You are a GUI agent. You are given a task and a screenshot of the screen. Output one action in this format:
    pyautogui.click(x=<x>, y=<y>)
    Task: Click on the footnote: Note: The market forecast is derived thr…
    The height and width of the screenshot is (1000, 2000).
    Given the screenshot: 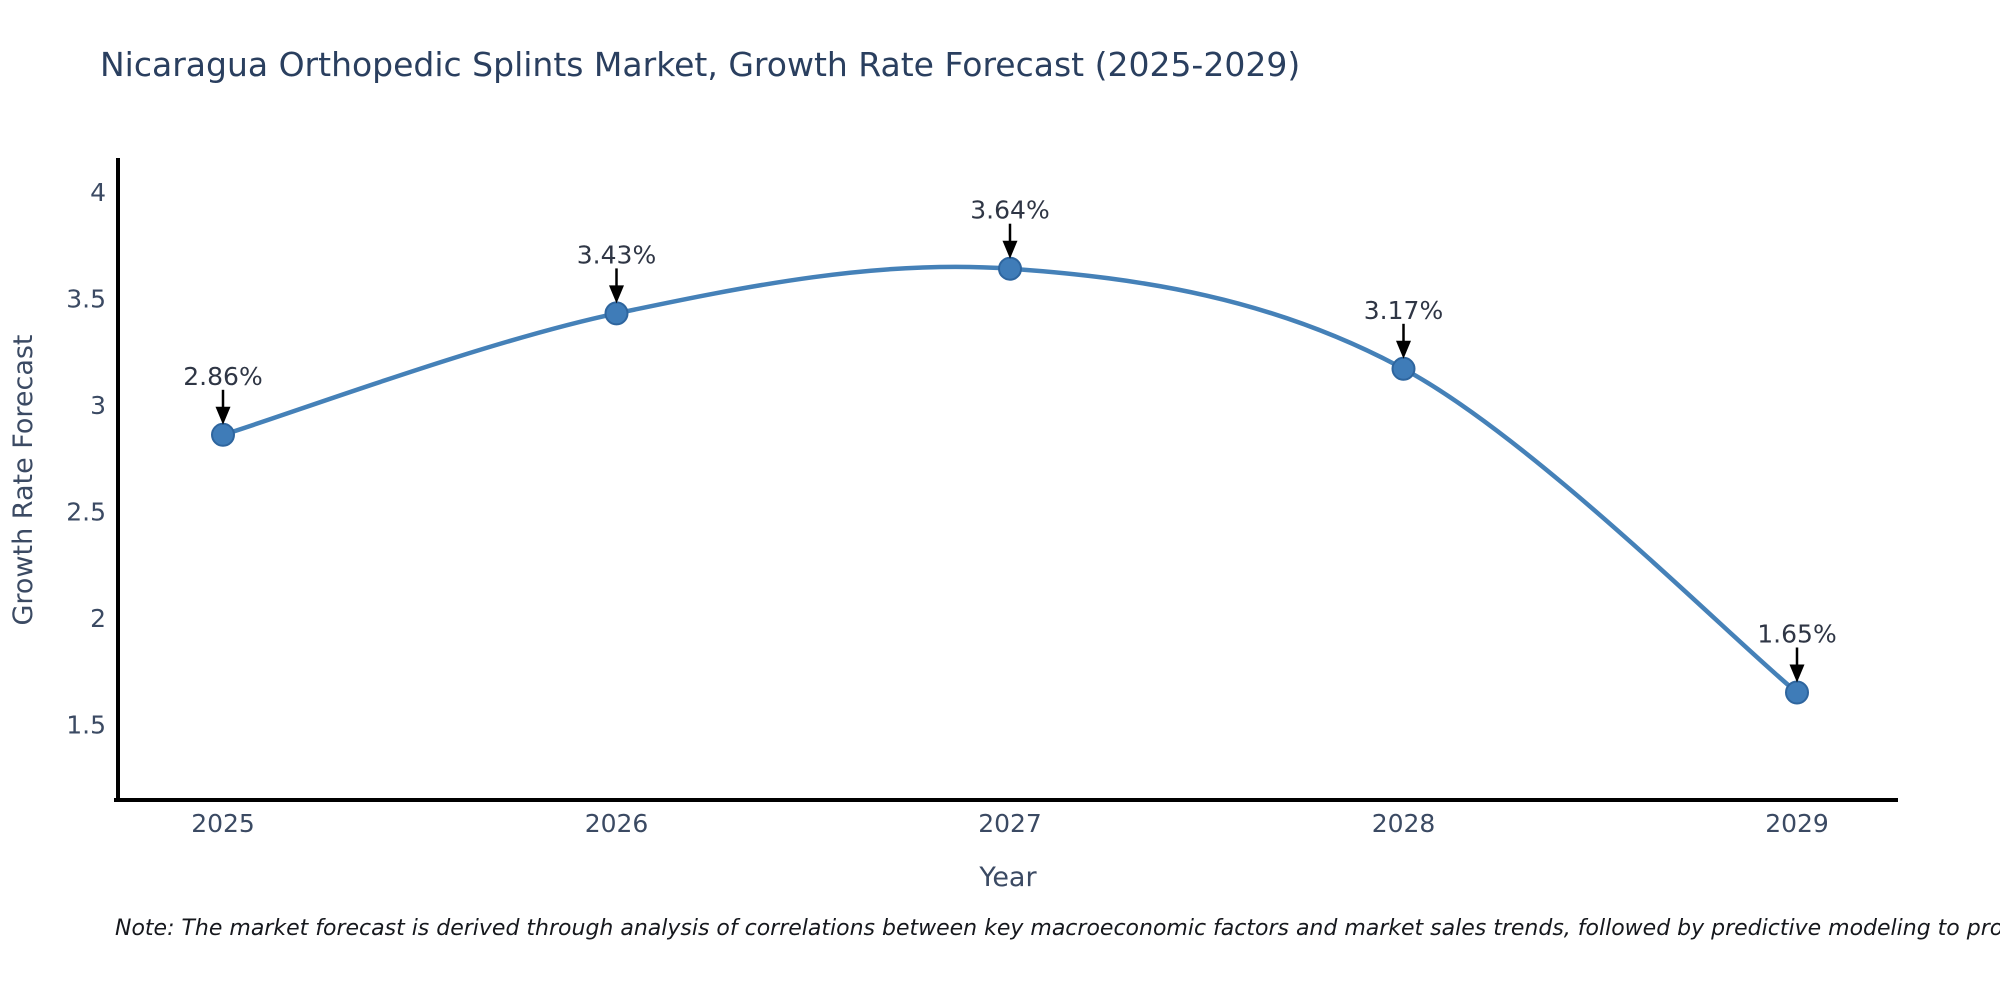 What is the action you would take?
    pyautogui.click(x=1057, y=928)
    